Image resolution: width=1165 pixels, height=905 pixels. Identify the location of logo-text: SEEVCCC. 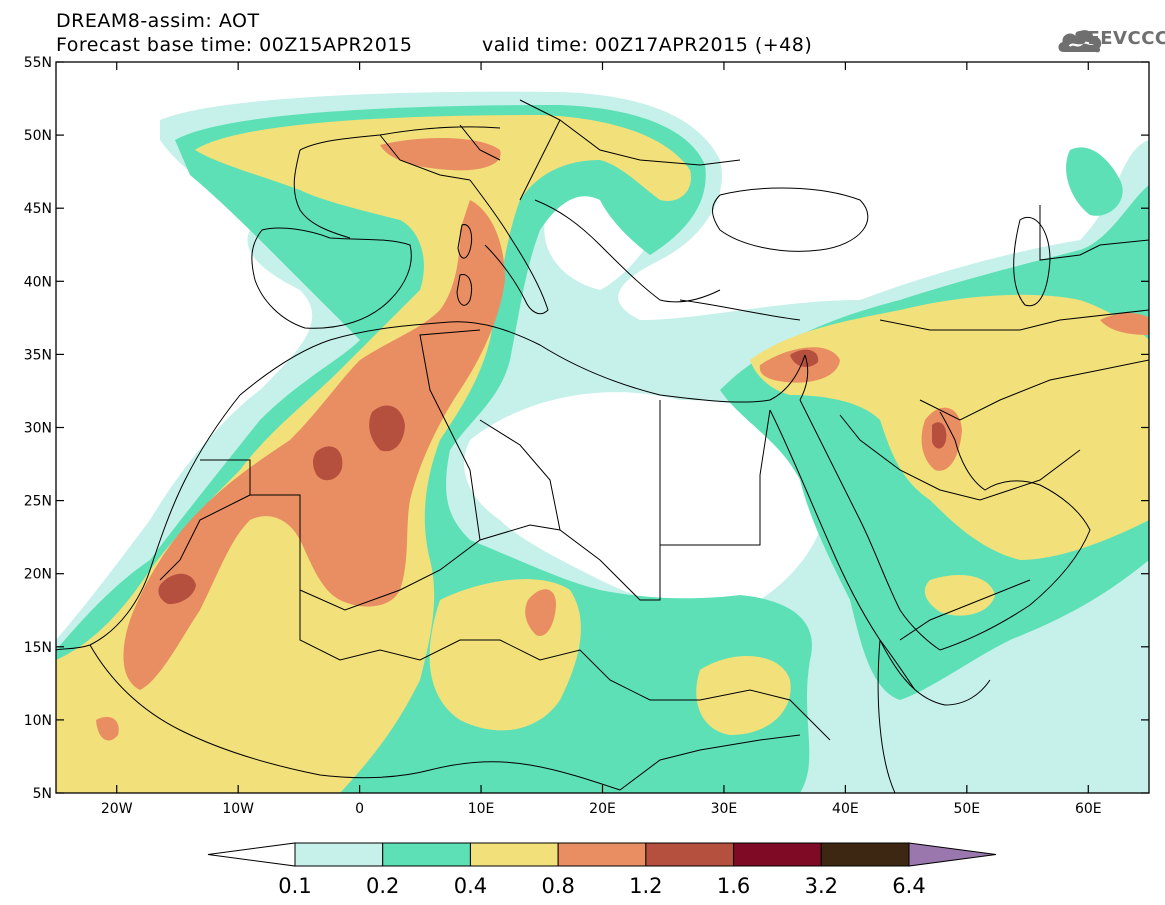
(1119, 38).